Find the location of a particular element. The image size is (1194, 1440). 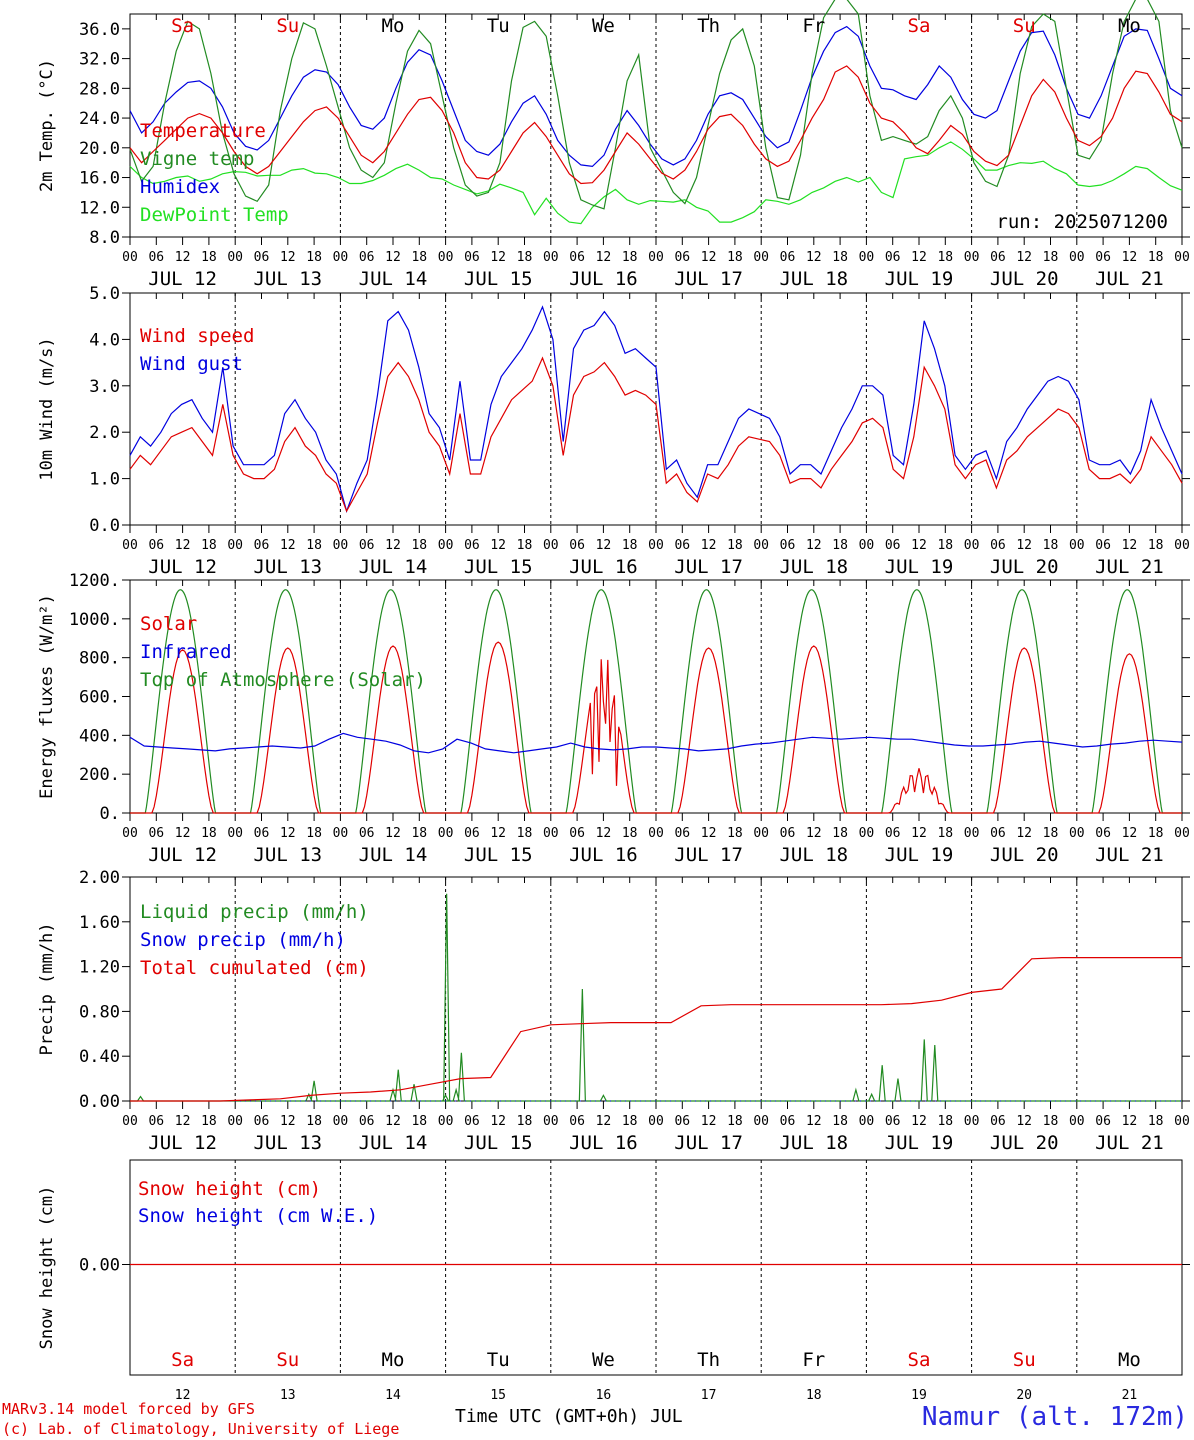

weekday-label: Su is located at coordinates (287, 26).